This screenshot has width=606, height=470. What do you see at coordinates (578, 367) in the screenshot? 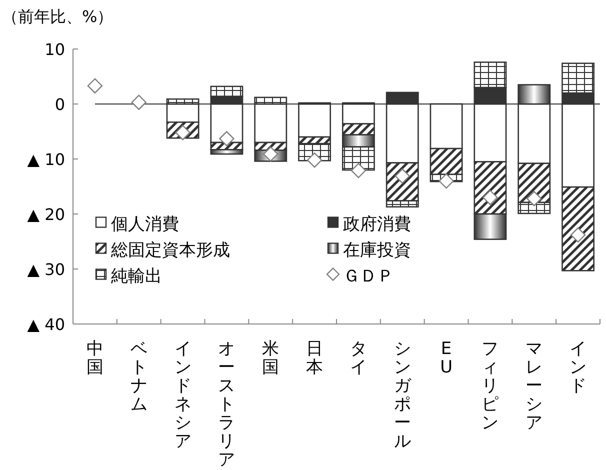
I see `x-tick-label: インド` at bounding box center [578, 367].